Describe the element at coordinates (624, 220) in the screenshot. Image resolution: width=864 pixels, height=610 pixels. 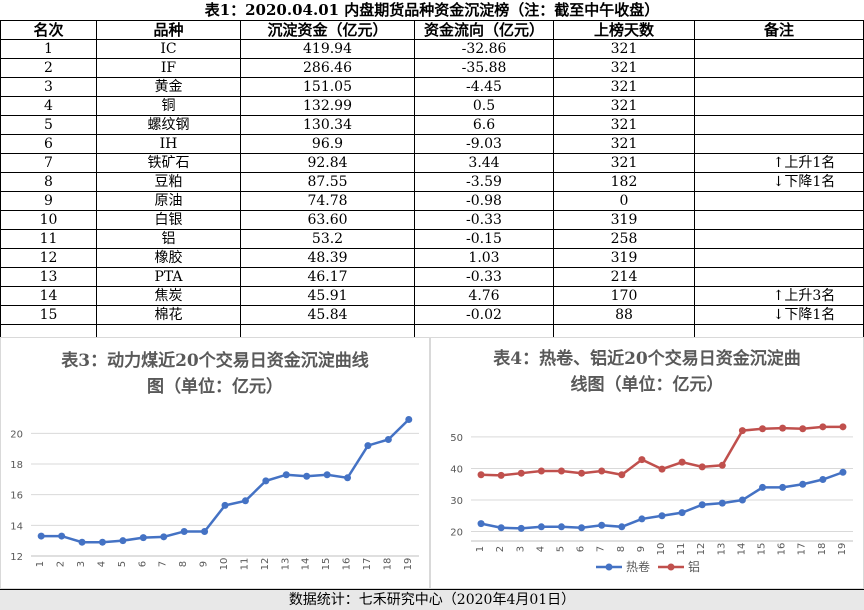
I see `cell-days: 319` at that location.